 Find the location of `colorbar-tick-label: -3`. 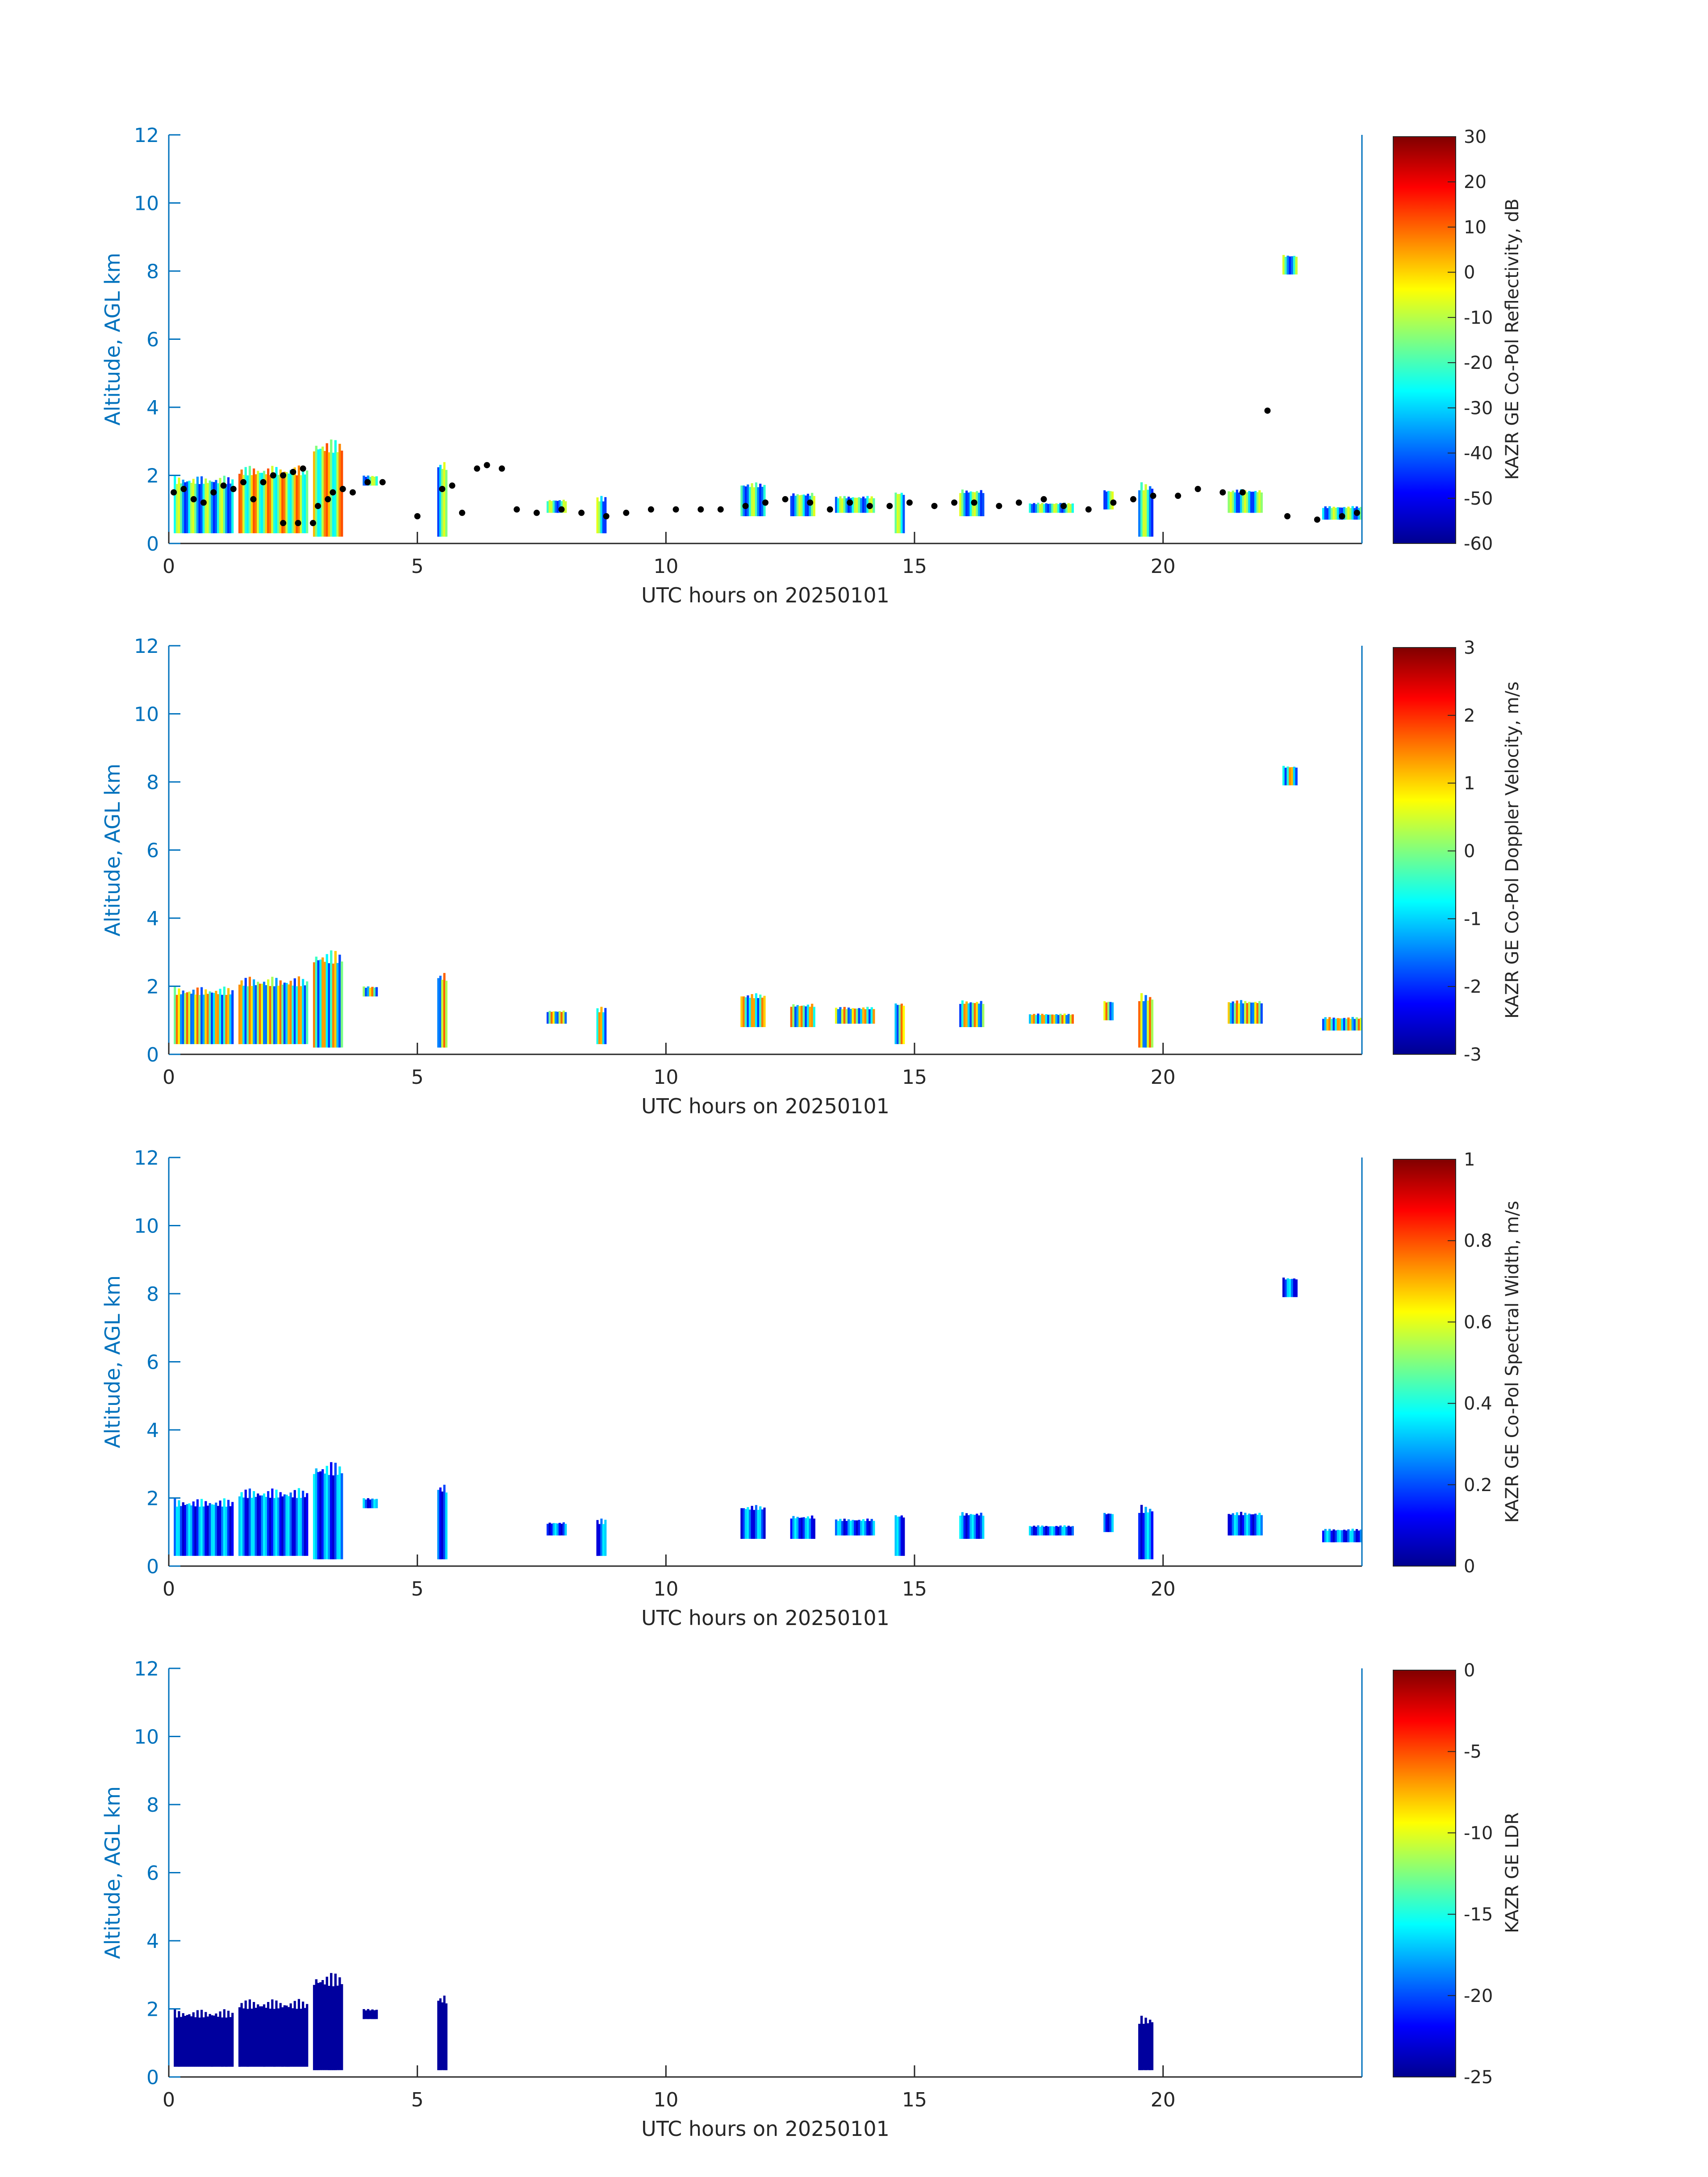

colorbar-tick-label: -3 is located at coordinates (1473, 1055).